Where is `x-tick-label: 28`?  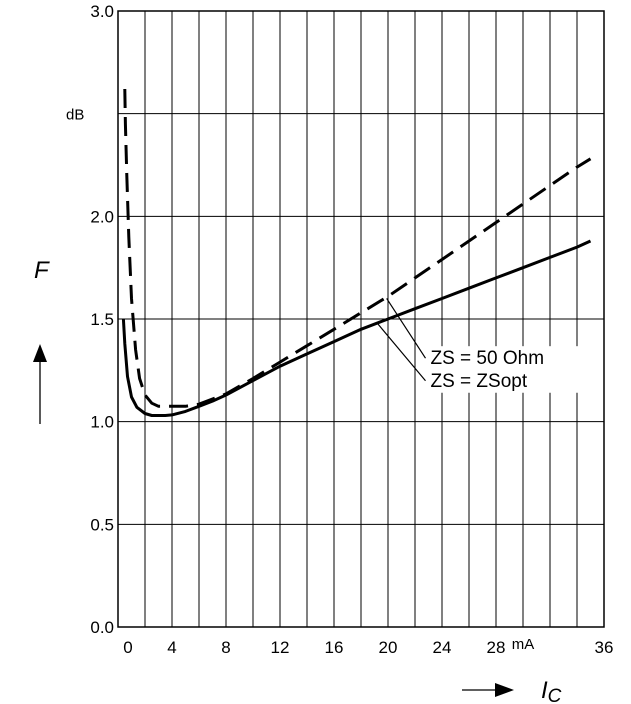 x-tick-label: 28 is located at coordinates (496, 647).